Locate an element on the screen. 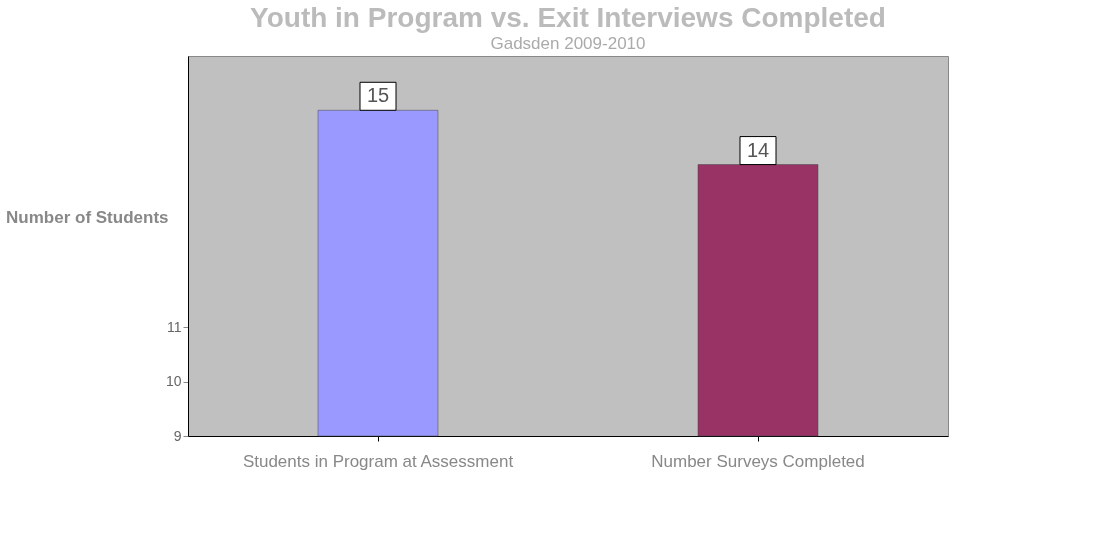 This screenshot has width=1111, height=558. data-label: 15 is located at coordinates (378, 95).